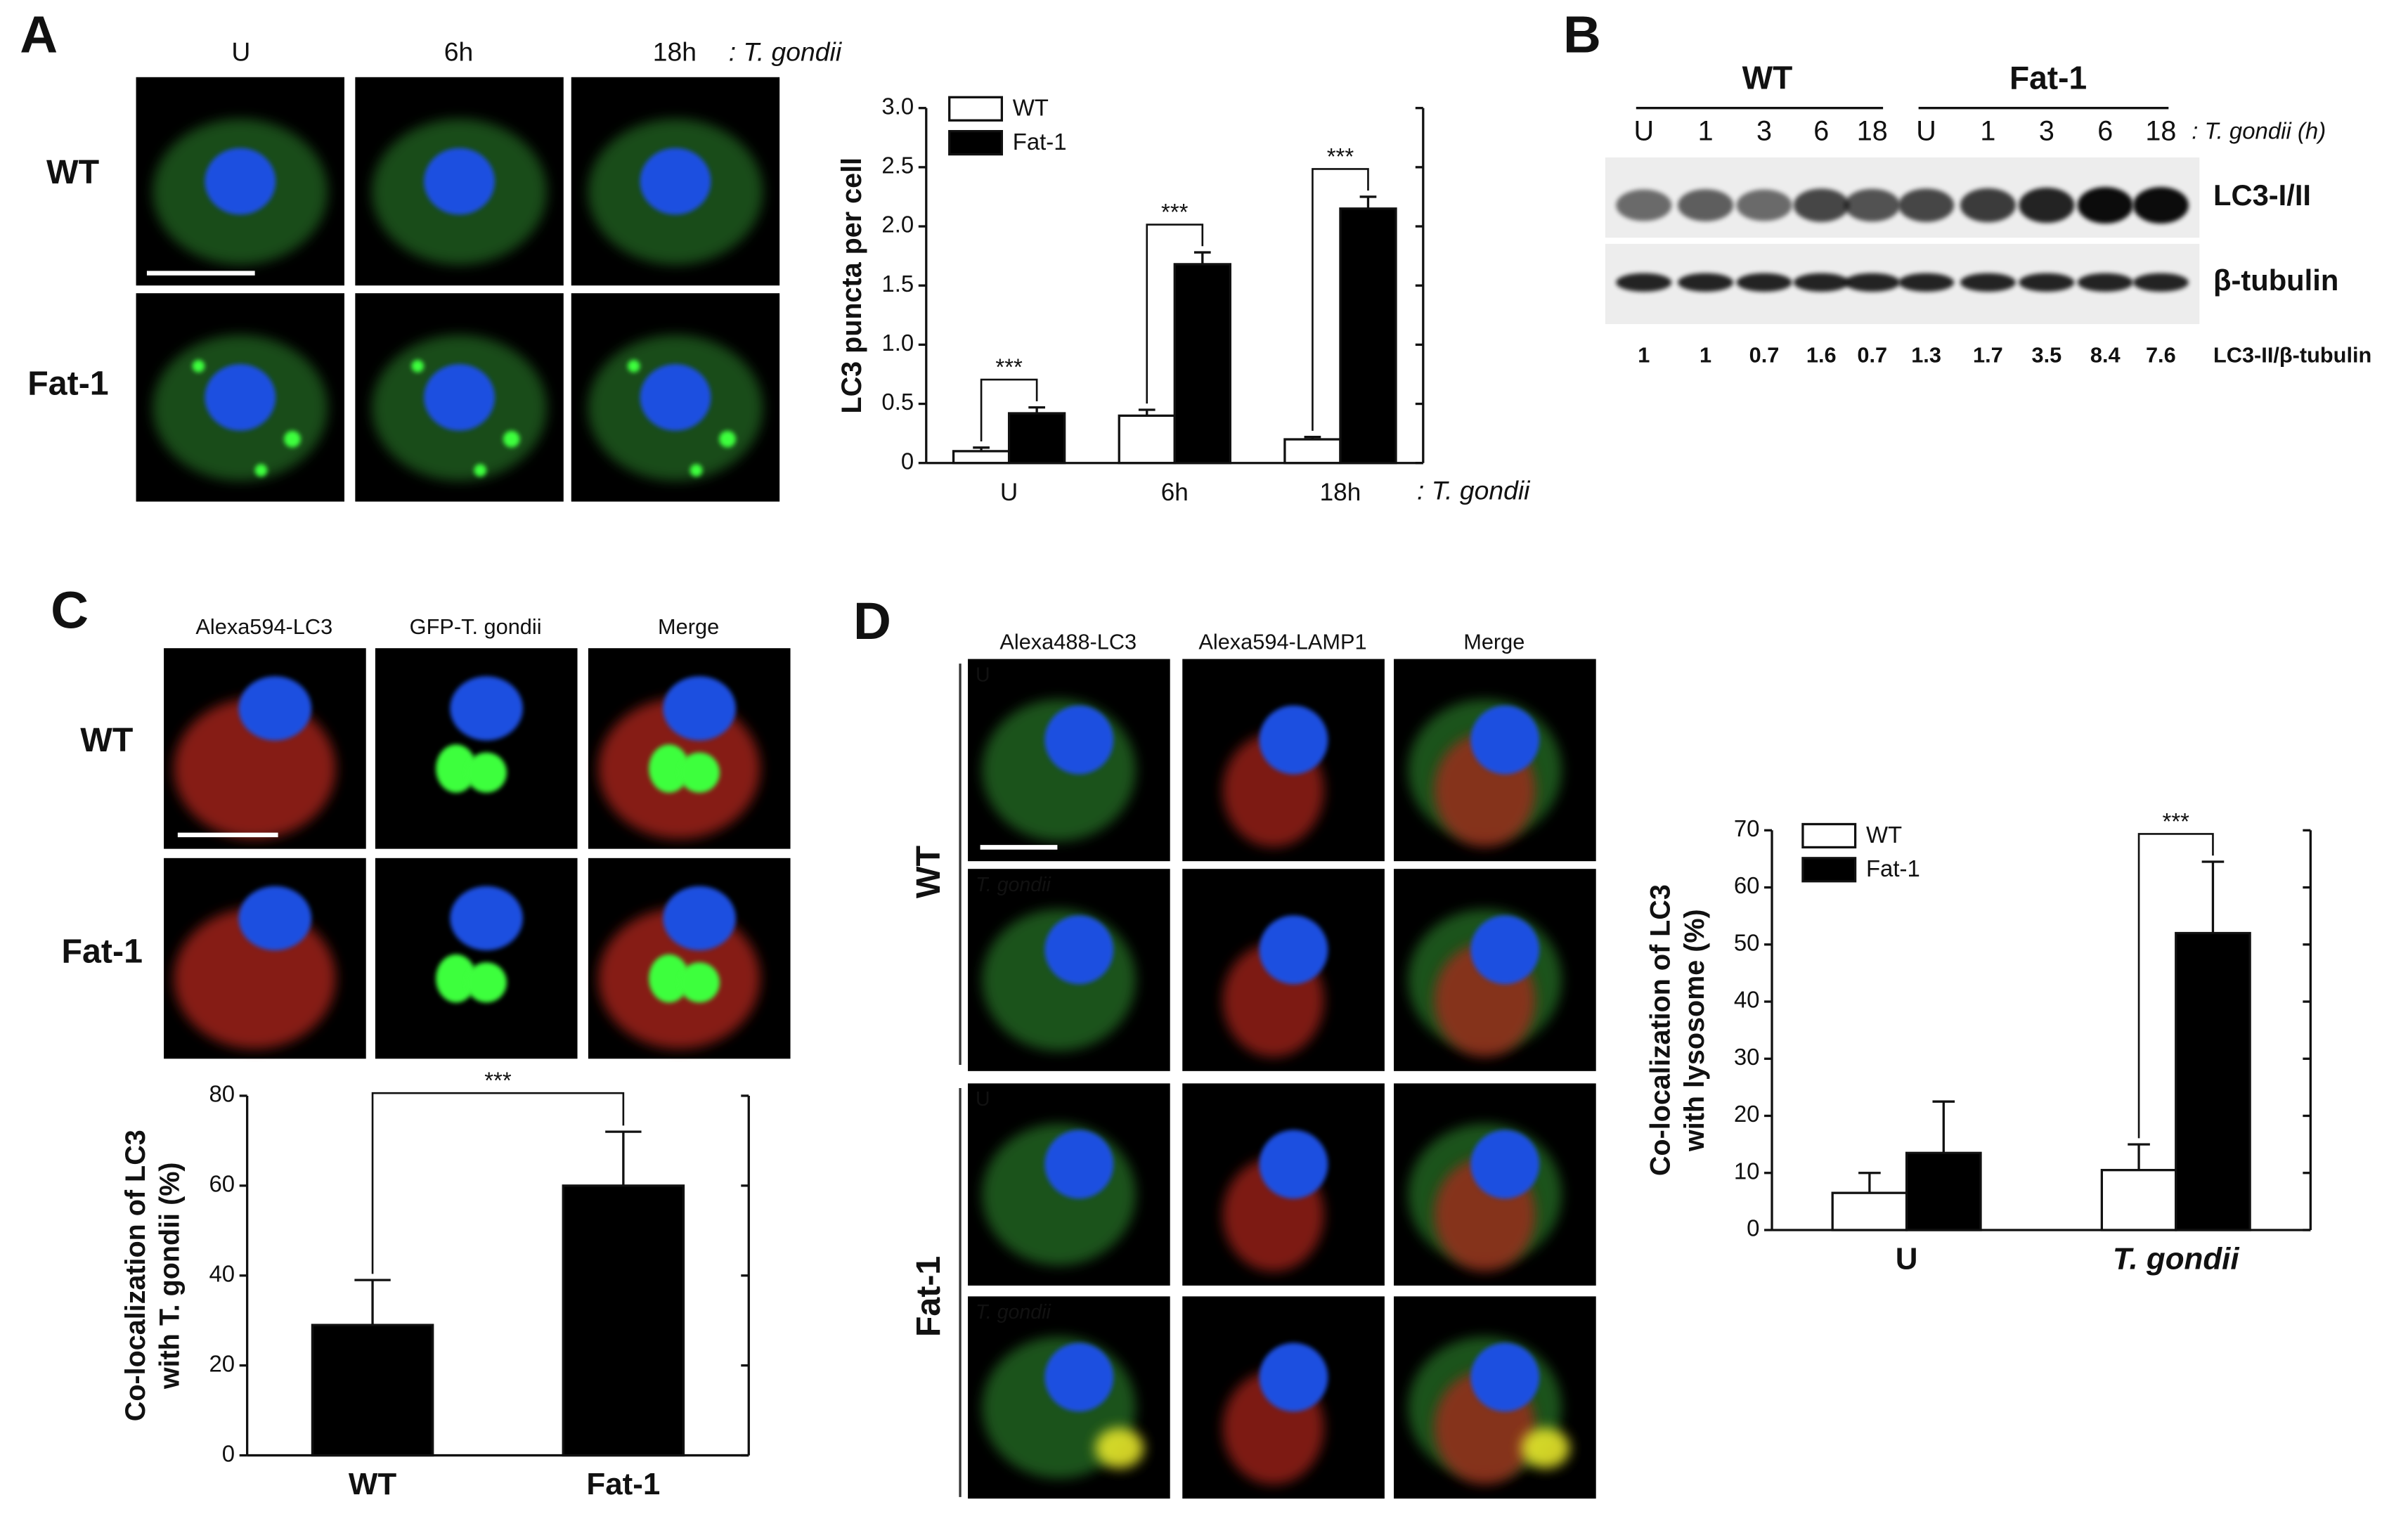 The image size is (2408, 1514). I want to click on ratio: 3.5, so click(2046, 354).